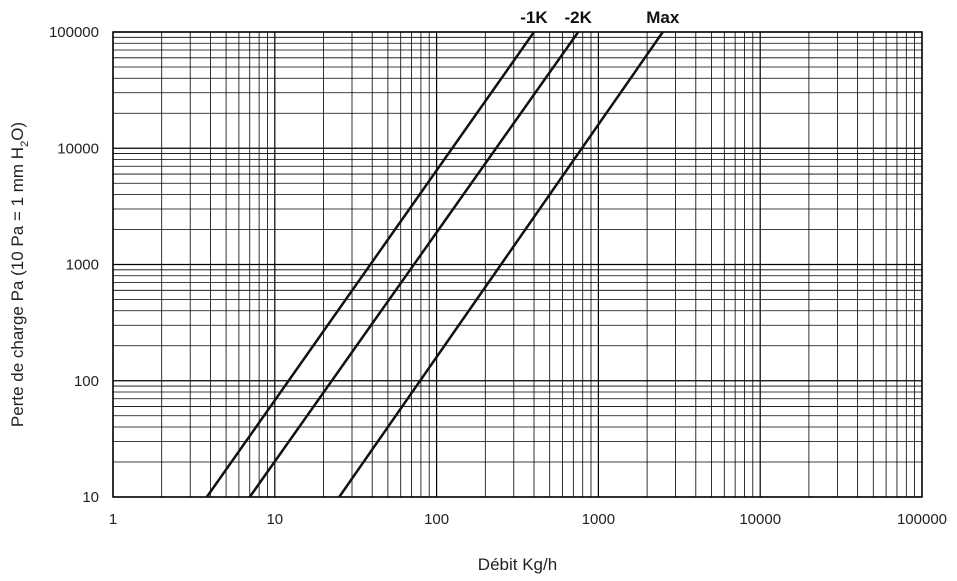  I want to click on y-tick-label: 10, so click(90, 497).